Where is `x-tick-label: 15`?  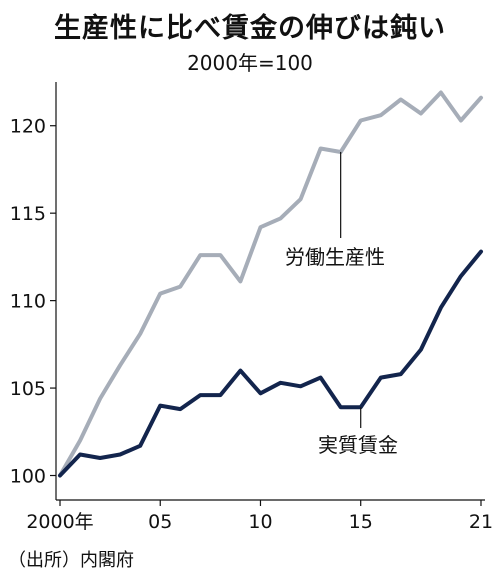
x-tick-label: 15 is located at coordinates (361, 522).